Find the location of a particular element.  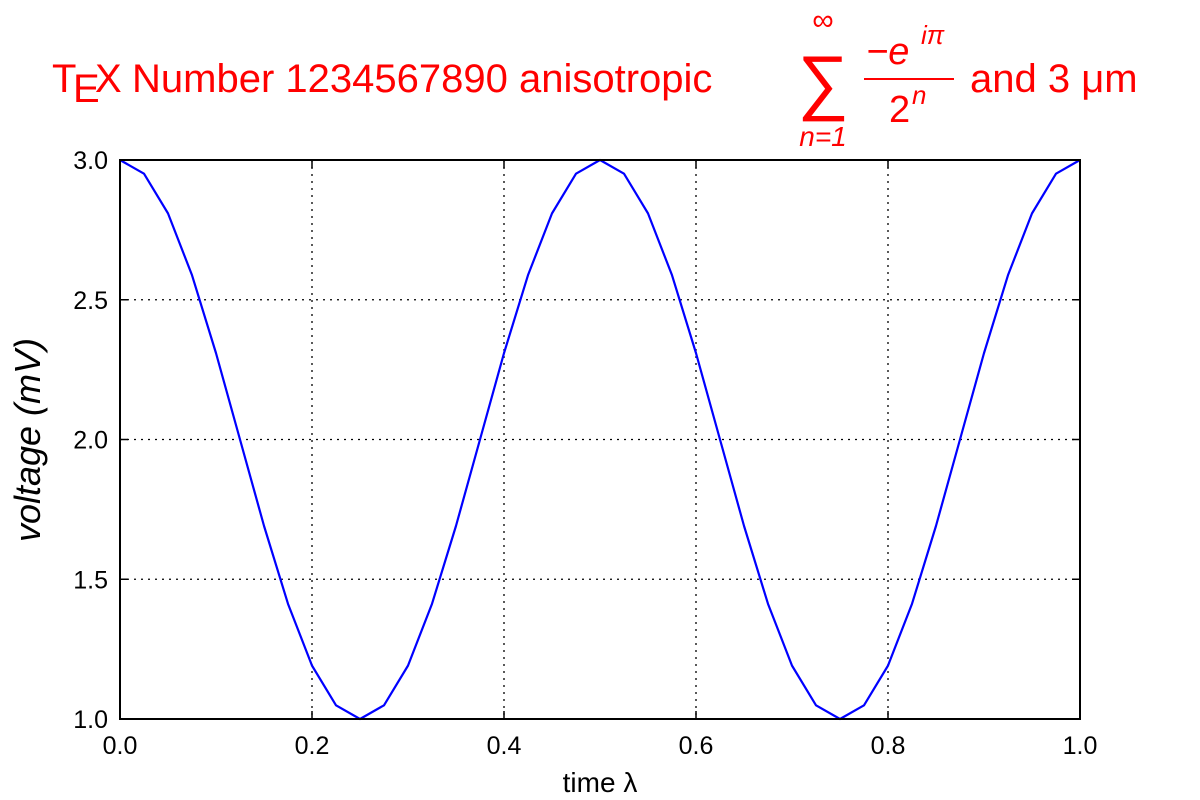

sum-upper-limit: ∞ is located at coordinates (822, 20).